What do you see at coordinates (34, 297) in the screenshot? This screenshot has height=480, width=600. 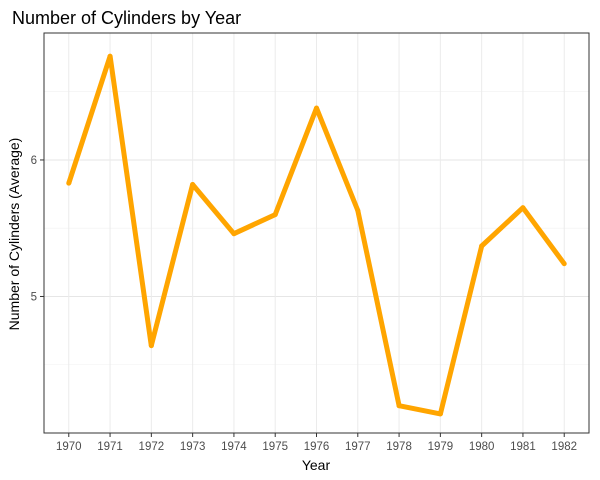 I see `y-tick-label: 5` at bounding box center [34, 297].